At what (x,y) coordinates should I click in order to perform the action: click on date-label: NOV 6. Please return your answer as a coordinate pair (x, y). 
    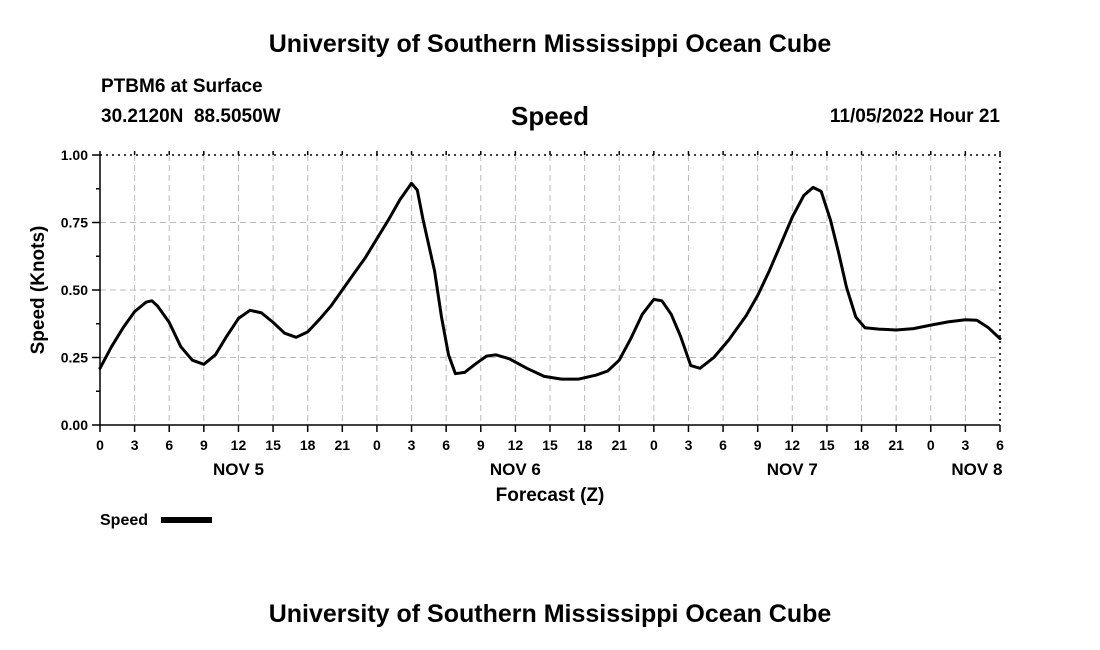
    Looking at the image, I should click on (515, 469).